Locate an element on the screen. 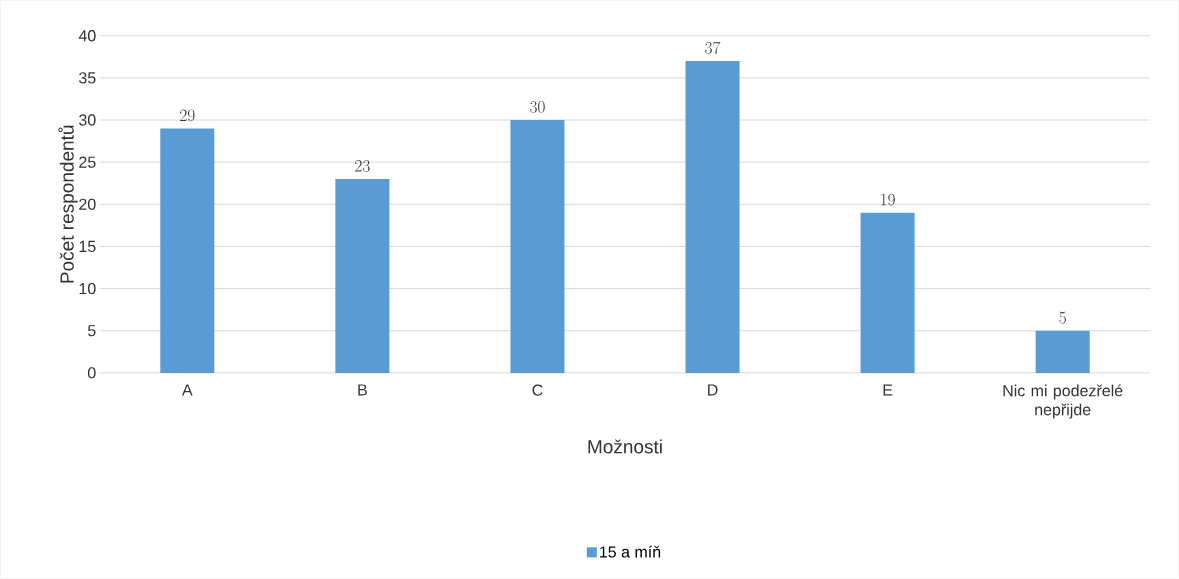  data-label: 29 is located at coordinates (187, 115).